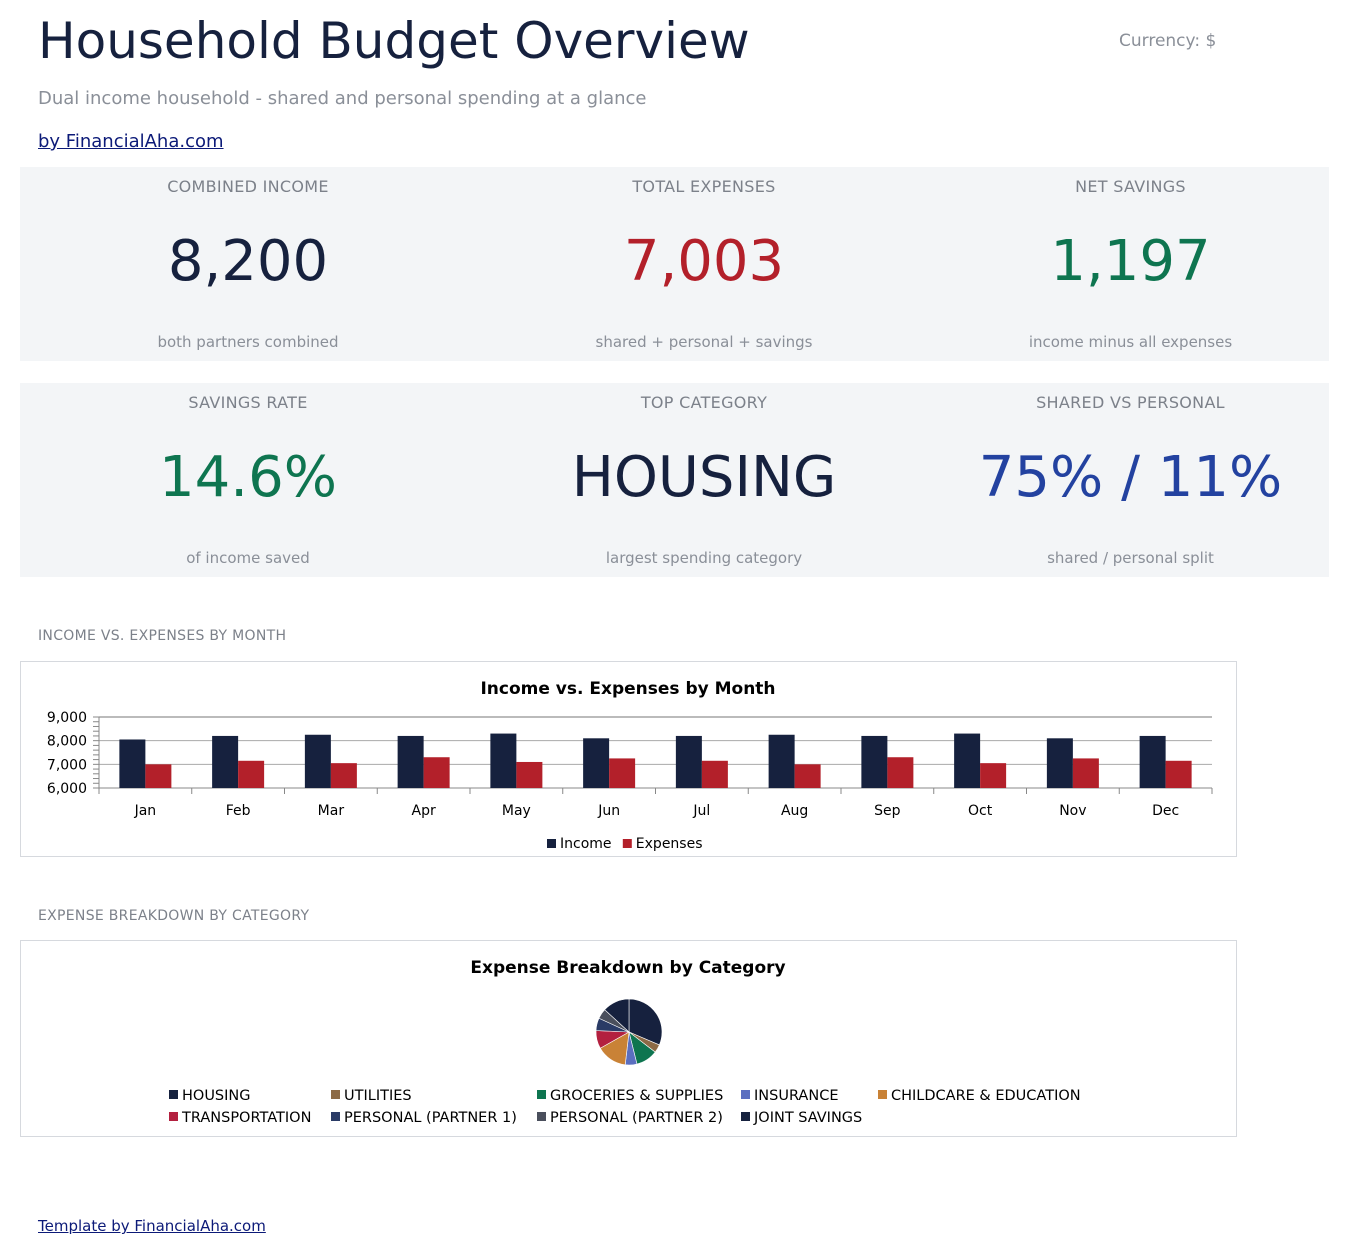 The width and height of the screenshot is (1349, 1256). Describe the element at coordinates (874, 761) in the screenshot. I see `bar-income-sep` at that location.